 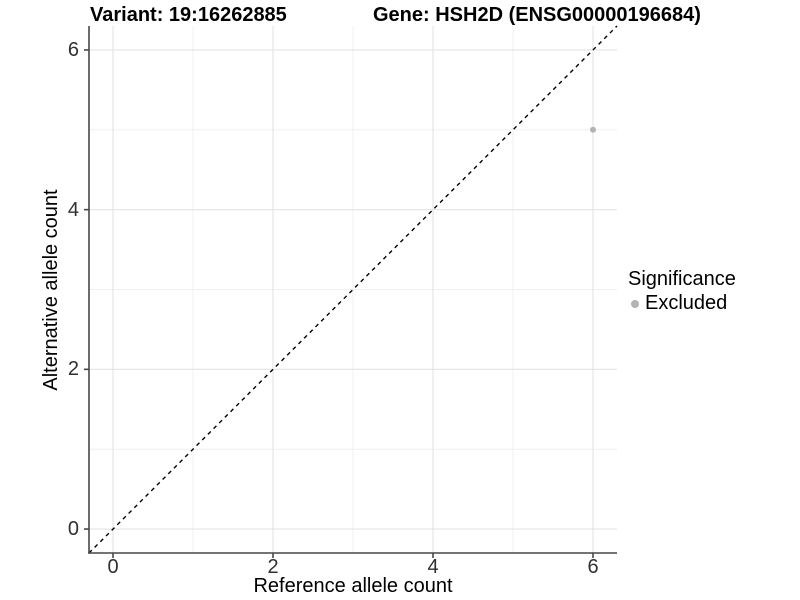 I want to click on y-tick-label-0: 0, so click(x=73, y=529).